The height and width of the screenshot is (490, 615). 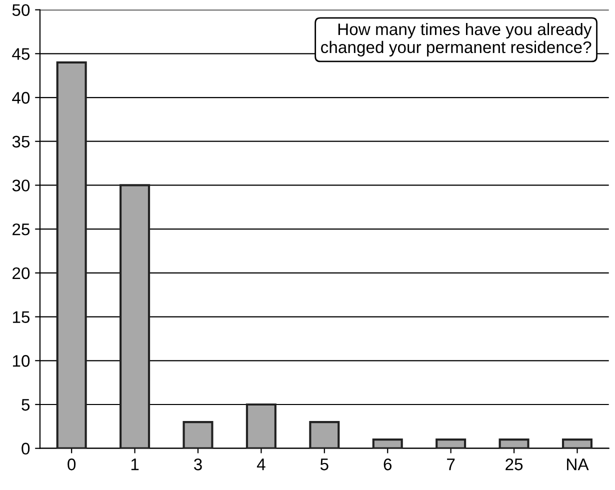 What do you see at coordinates (456, 39) in the screenshot?
I see `annotation: How many times have you already changed your permanent residence?` at bounding box center [456, 39].